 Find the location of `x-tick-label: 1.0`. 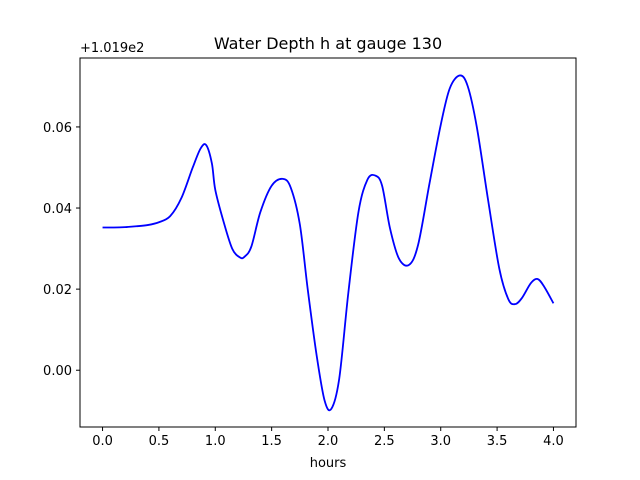

x-tick-label: 1.0 is located at coordinates (215, 441).